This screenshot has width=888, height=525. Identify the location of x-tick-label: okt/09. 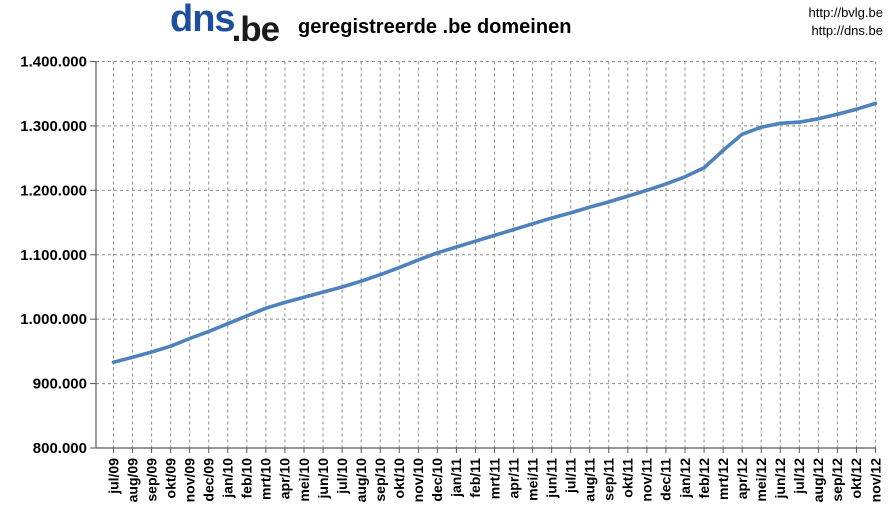
(170, 478).